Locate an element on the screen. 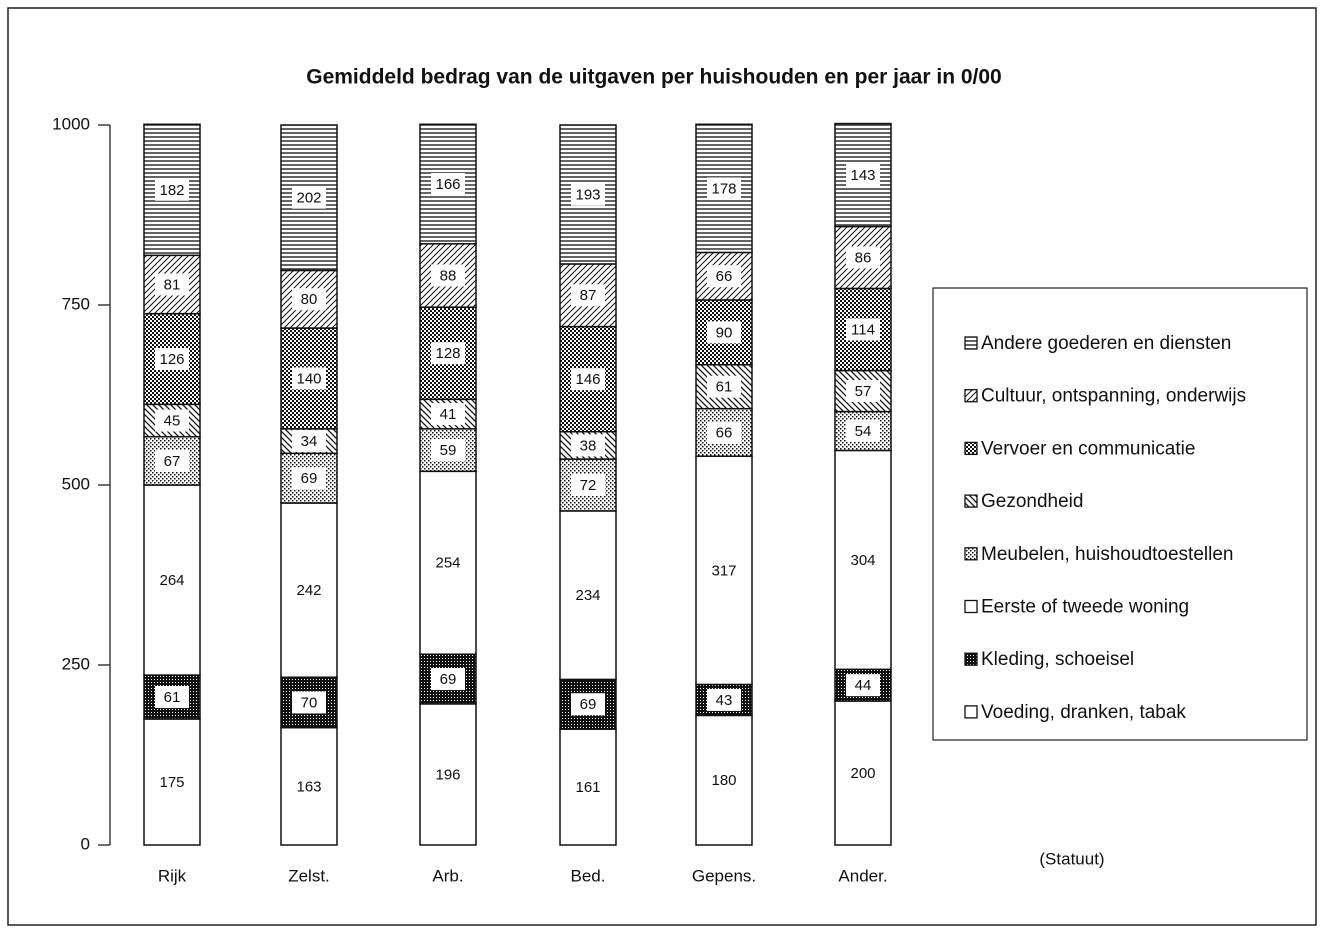 This screenshot has height=933, width=1324. value-label: 43 is located at coordinates (724, 700).